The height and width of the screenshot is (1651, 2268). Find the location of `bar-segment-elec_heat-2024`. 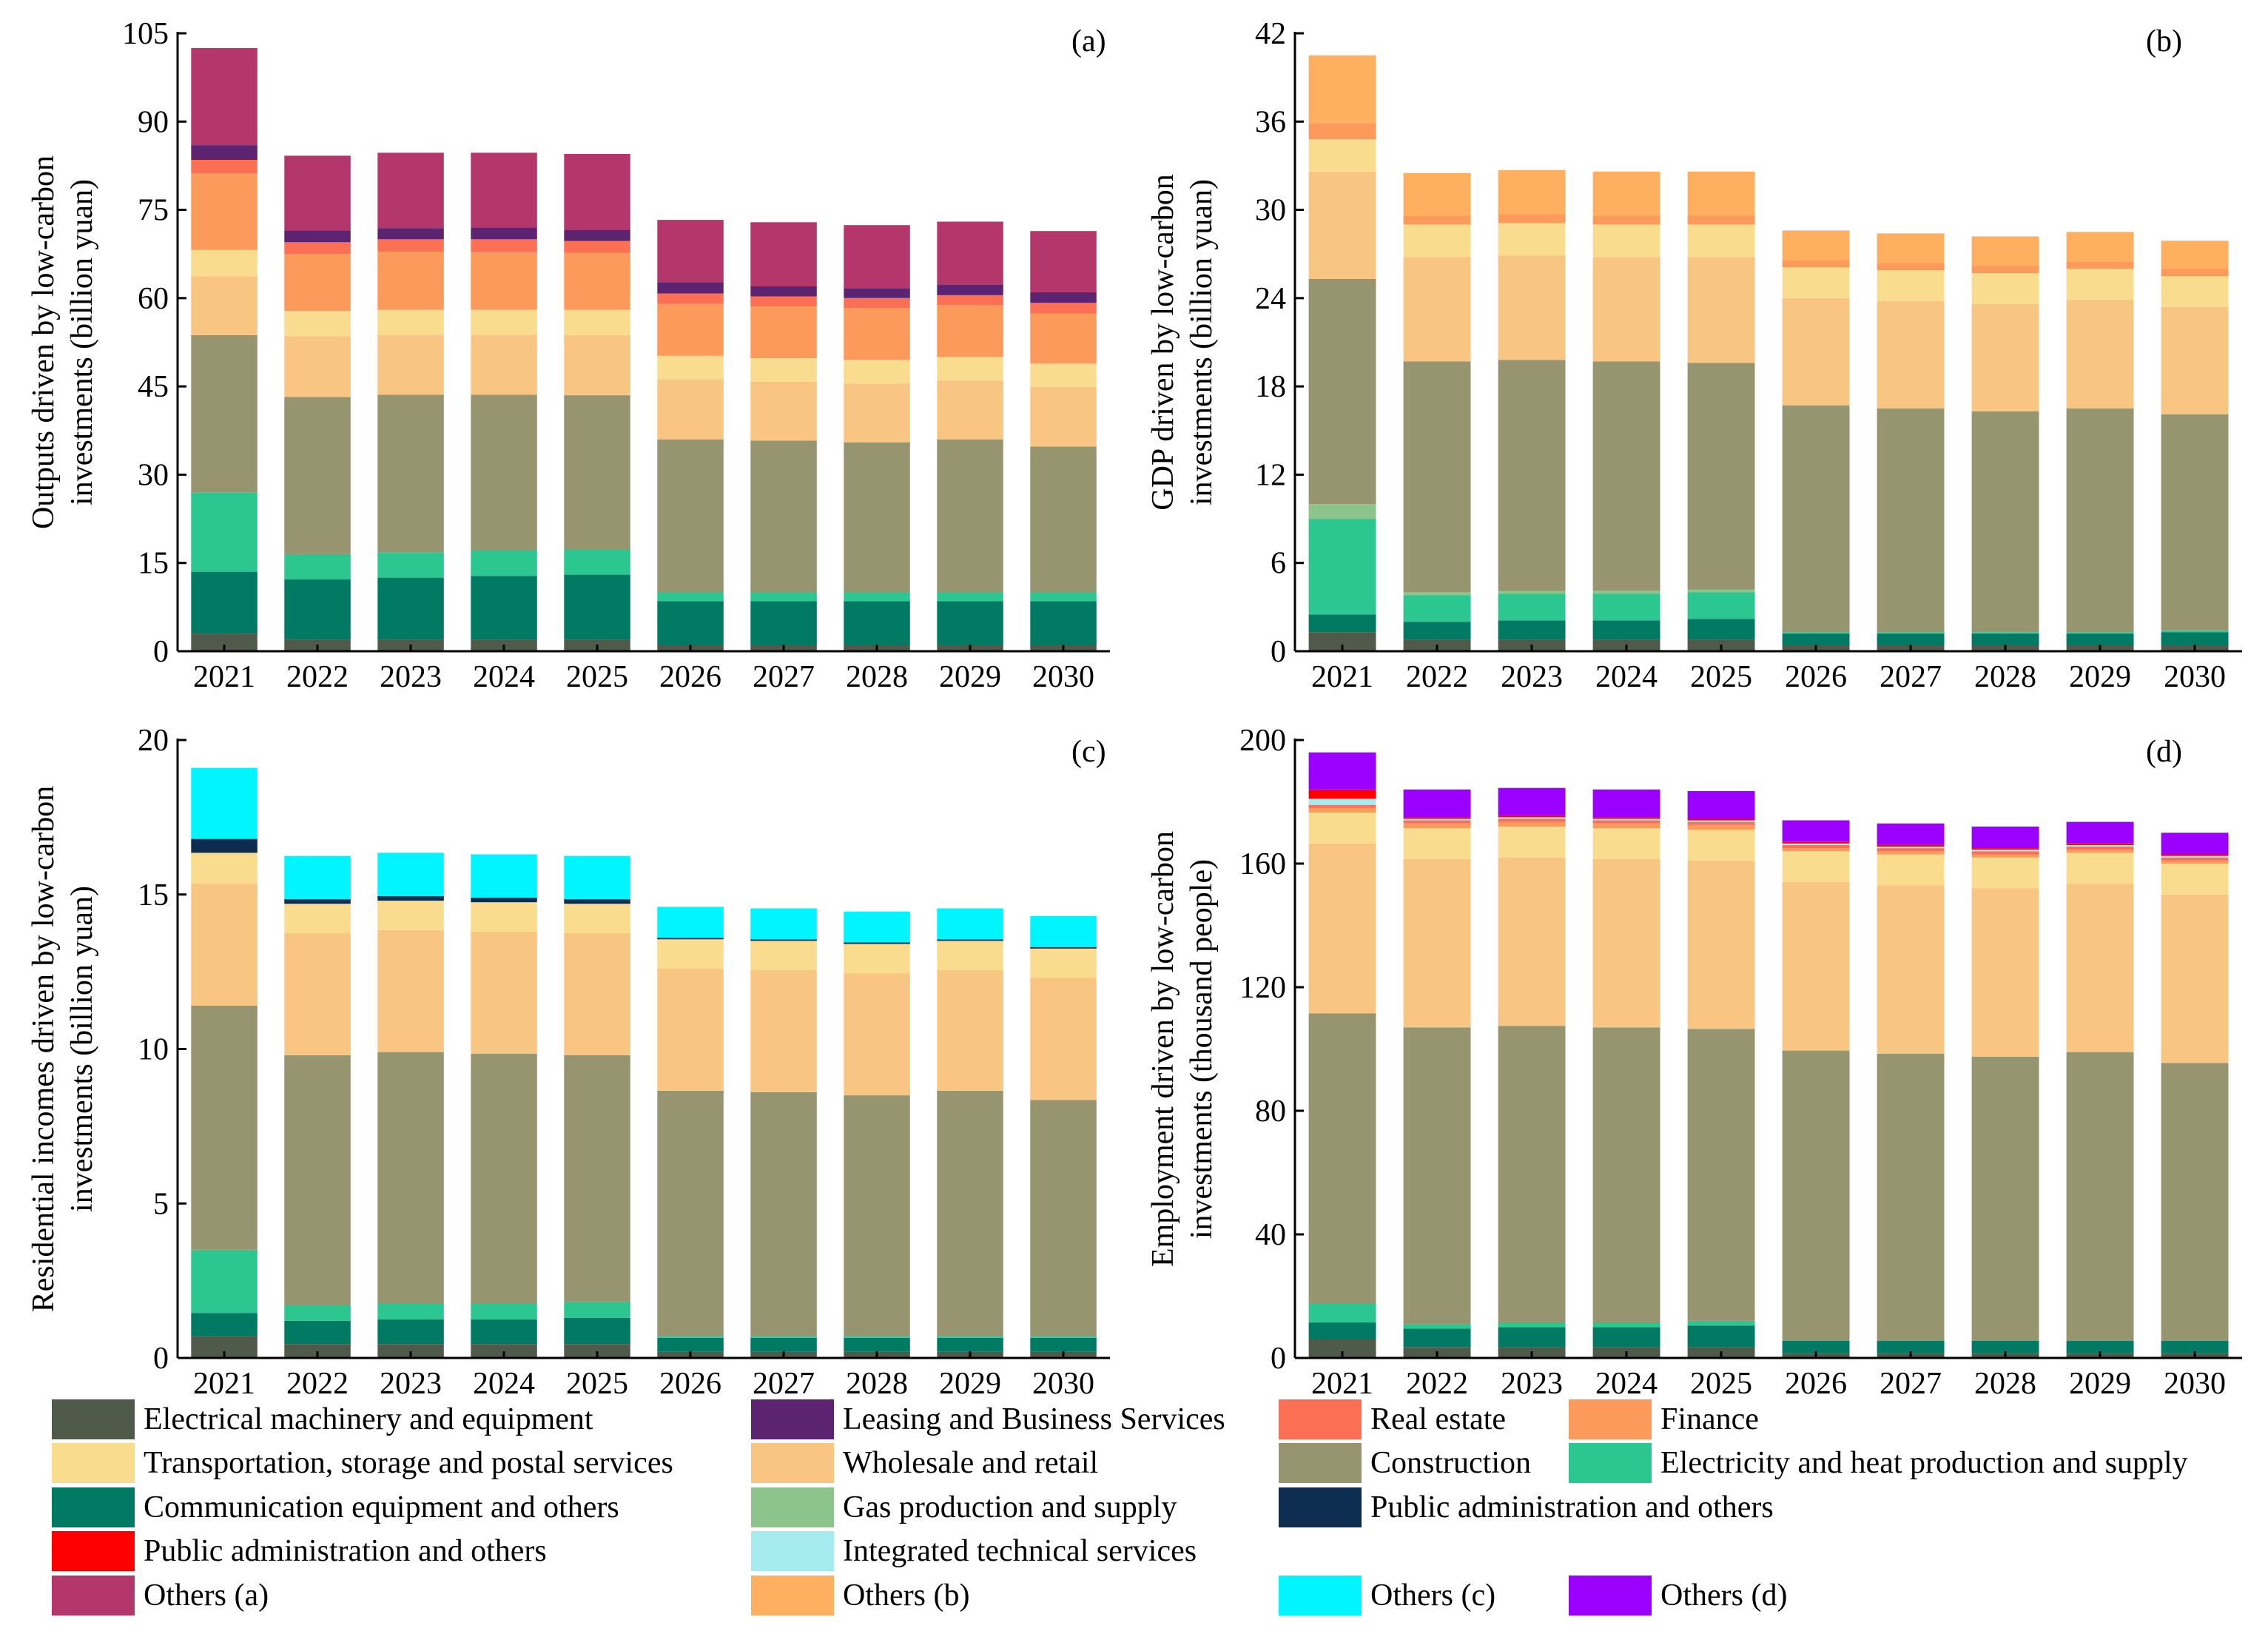

bar-segment-elec_heat-2024 is located at coordinates (1626, 1325).